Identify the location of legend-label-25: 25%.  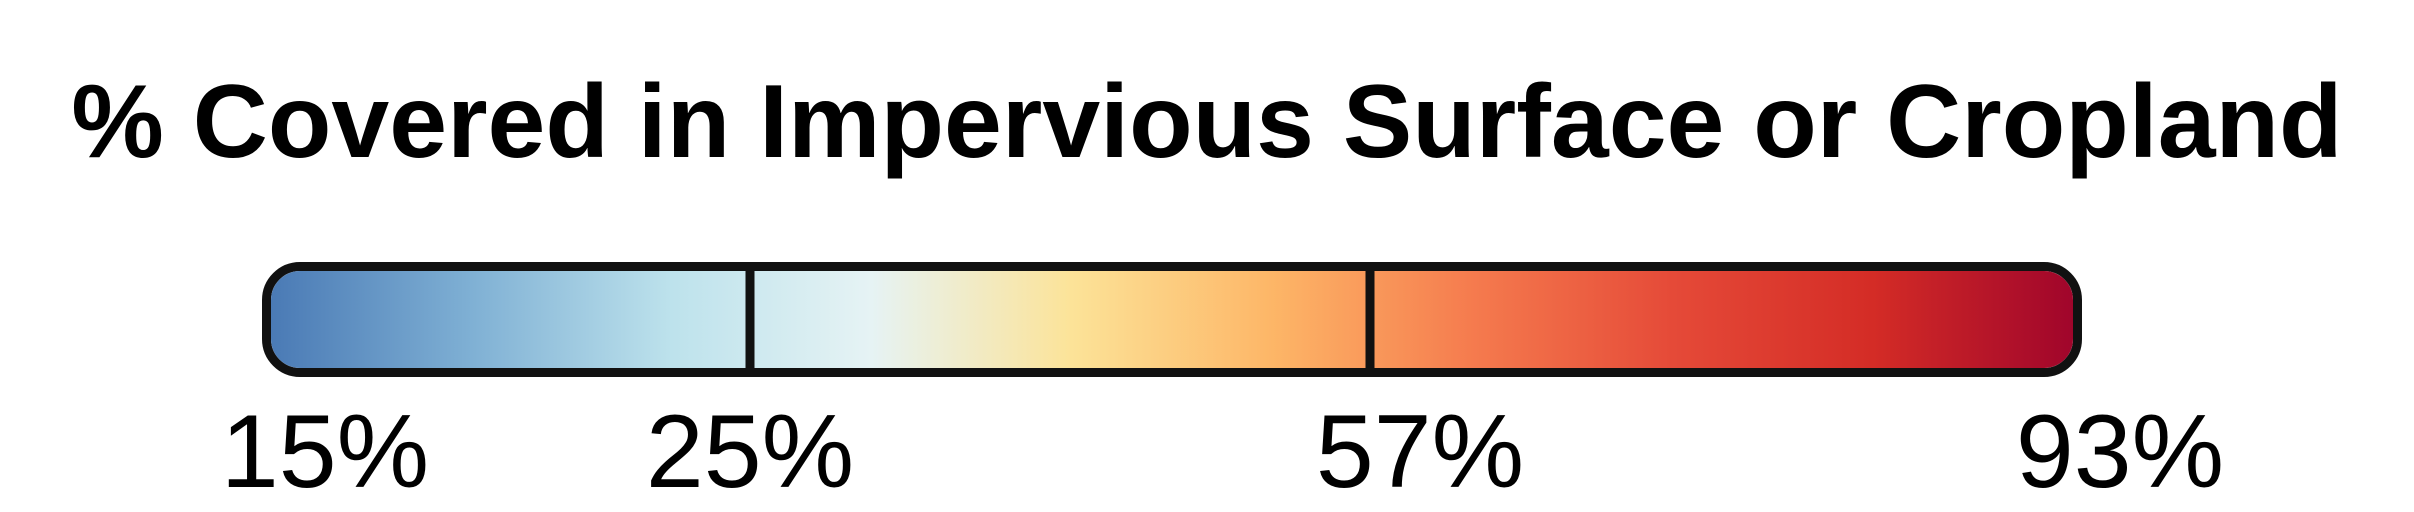
(750, 452).